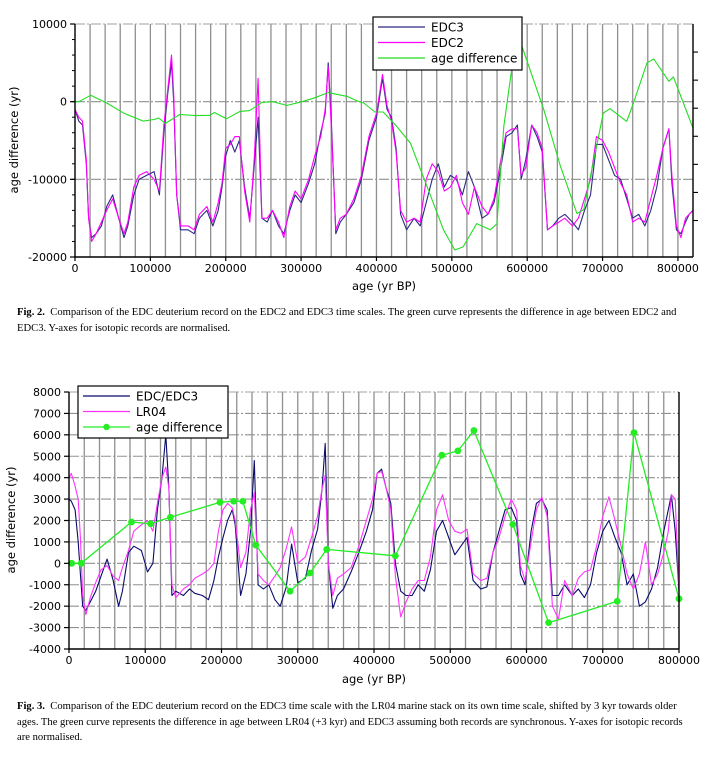  I want to click on y-tick-label: 10000, so click(49, 24).